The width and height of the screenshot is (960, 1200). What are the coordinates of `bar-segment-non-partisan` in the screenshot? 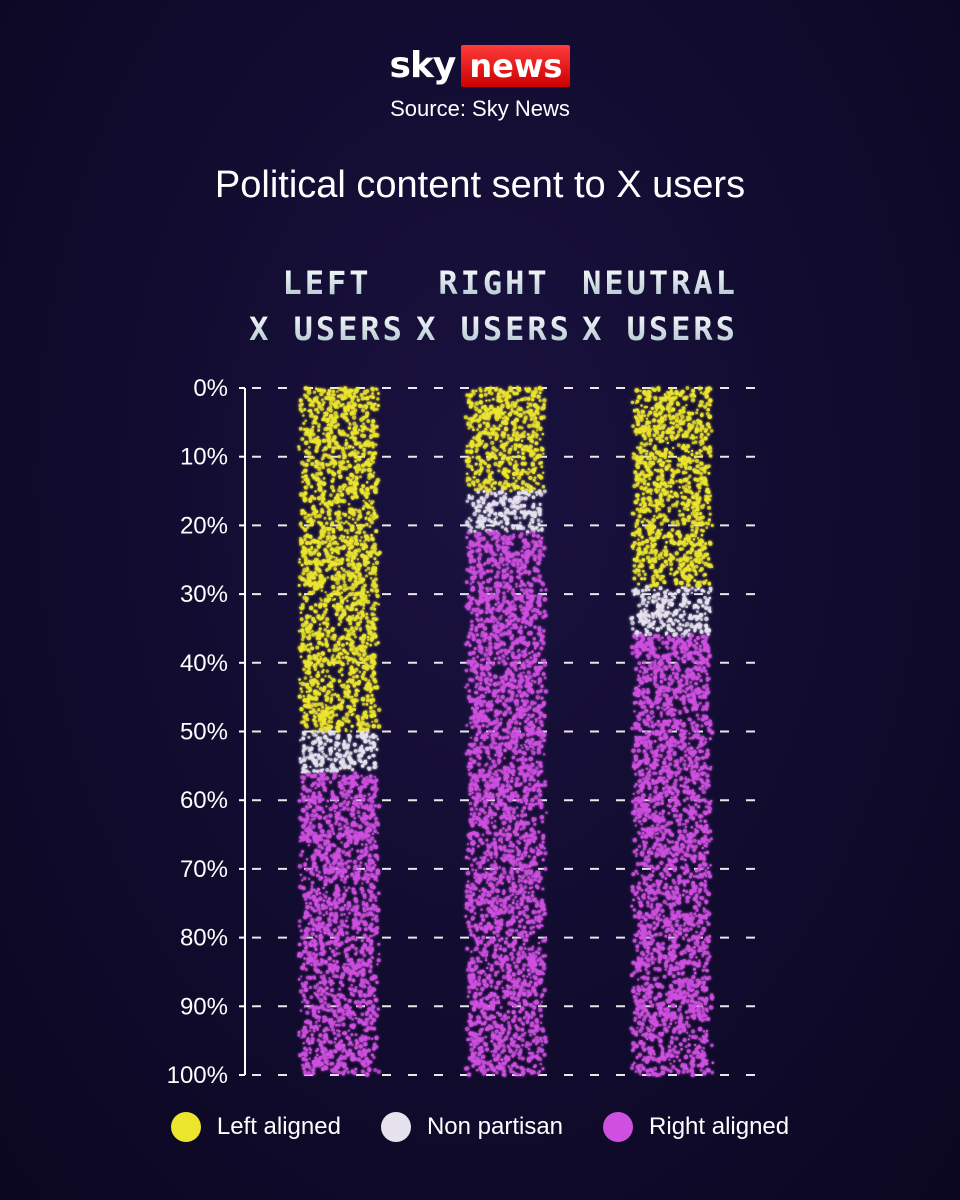 It's located at (338, 752).